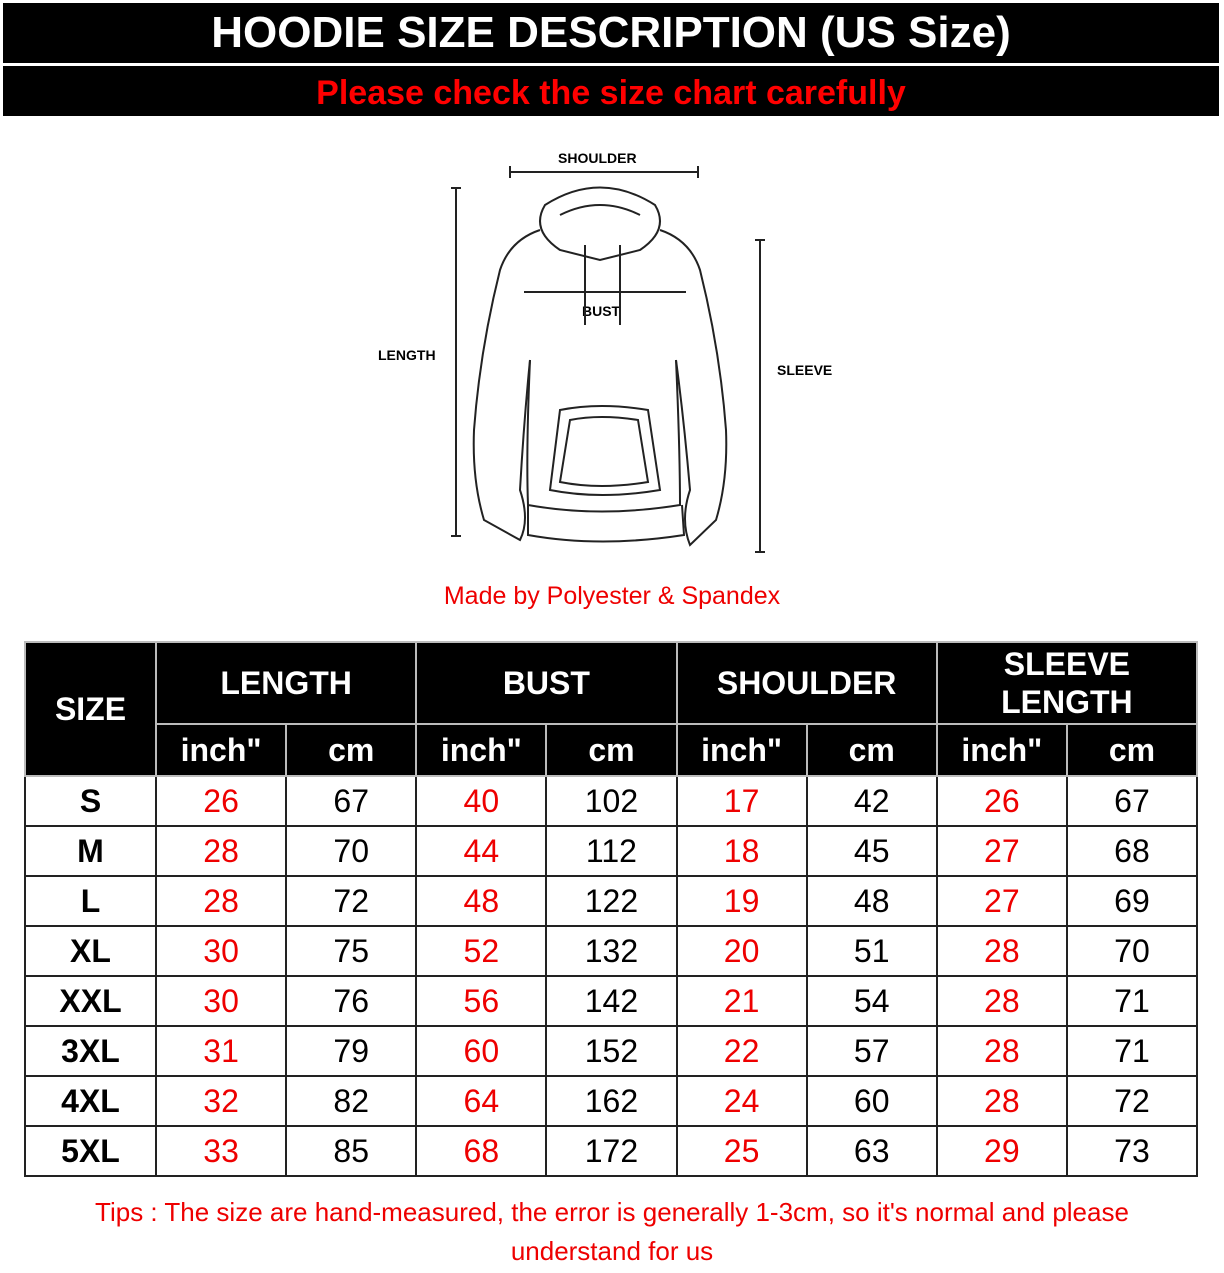  I want to click on cm-cell: 82, so click(351, 1101).